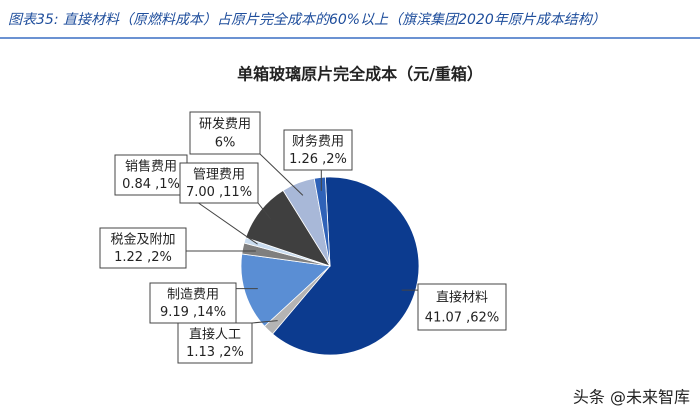 The image size is (700, 419). What do you see at coordinates (215, 352) in the screenshot?
I see `slice-value-label: 1.13 ,2%` at bounding box center [215, 352].